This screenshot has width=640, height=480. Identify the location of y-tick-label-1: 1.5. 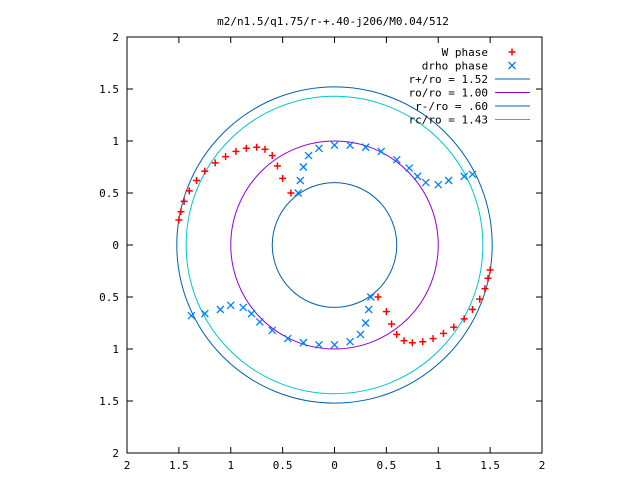
(109, 89).